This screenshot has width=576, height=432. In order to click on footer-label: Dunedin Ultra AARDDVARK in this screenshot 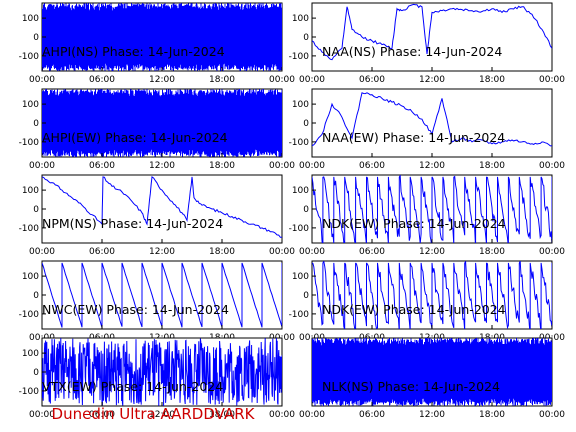, I will do `click(154, 414)`.